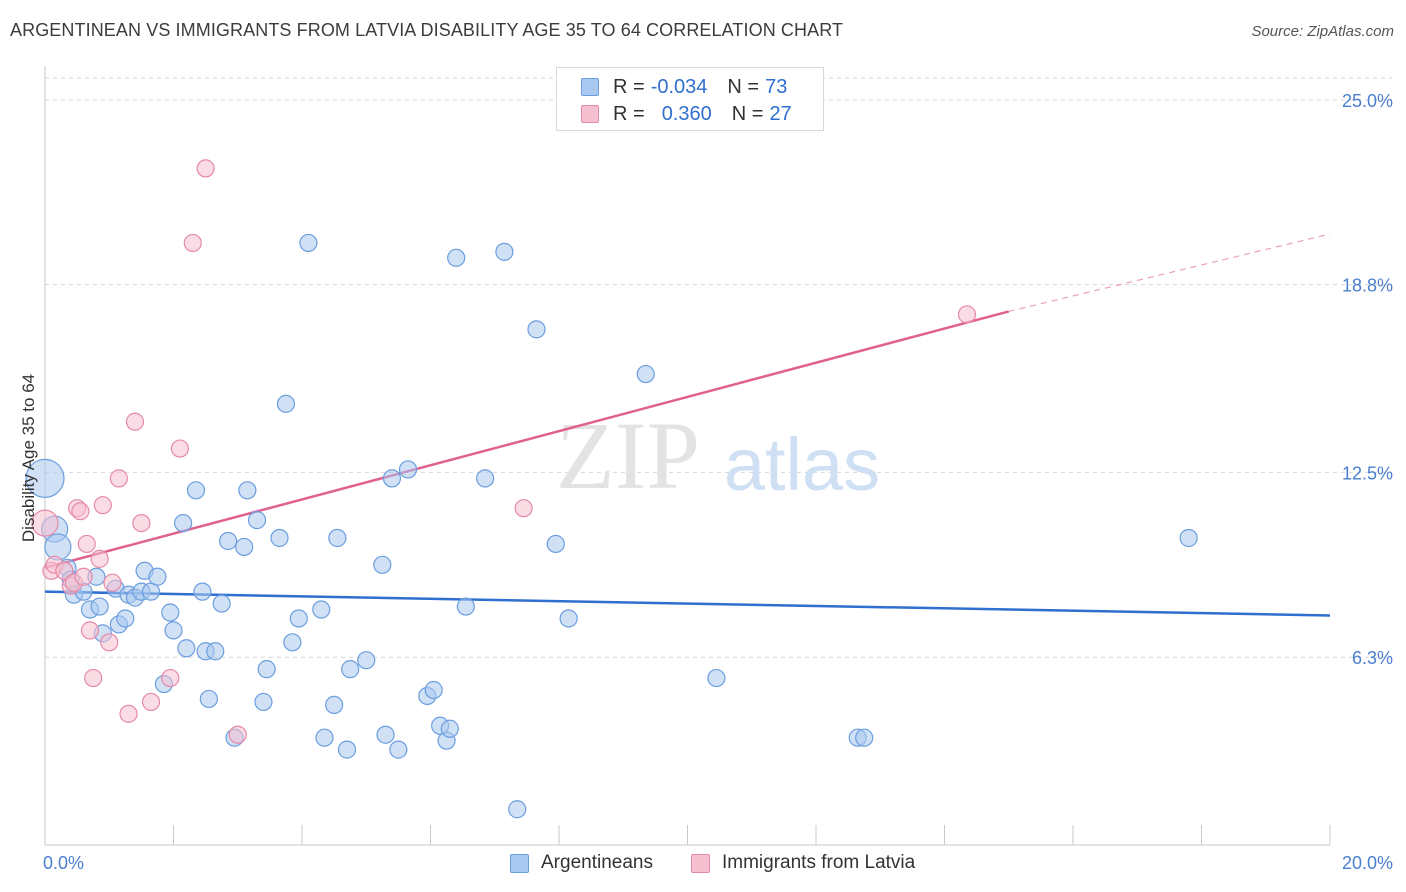 The width and height of the screenshot is (1406, 892). Describe the element at coordinates (1372, 658) in the screenshot. I see `y-tick-label: 6.3%` at that location.